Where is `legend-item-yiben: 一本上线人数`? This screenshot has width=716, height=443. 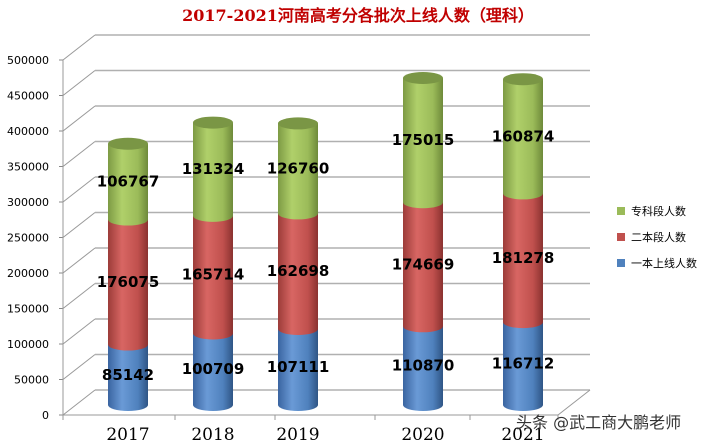 legend-item-yiben: 一本上线人数 is located at coordinates (657, 263).